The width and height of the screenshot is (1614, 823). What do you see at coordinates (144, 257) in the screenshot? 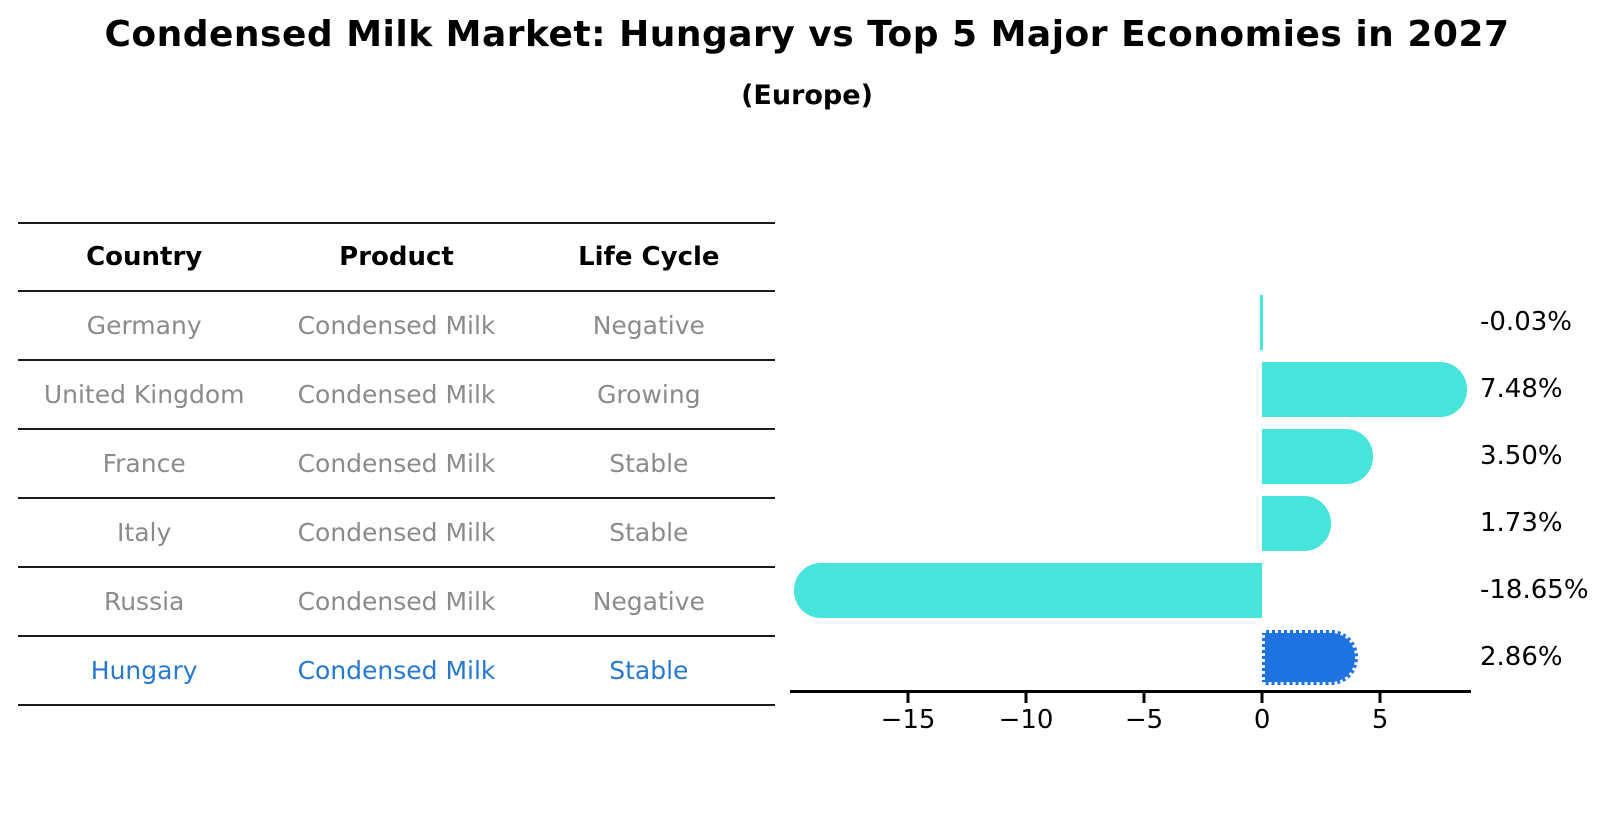
I see `col-header-country: Country` at bounding box center [144, 257].